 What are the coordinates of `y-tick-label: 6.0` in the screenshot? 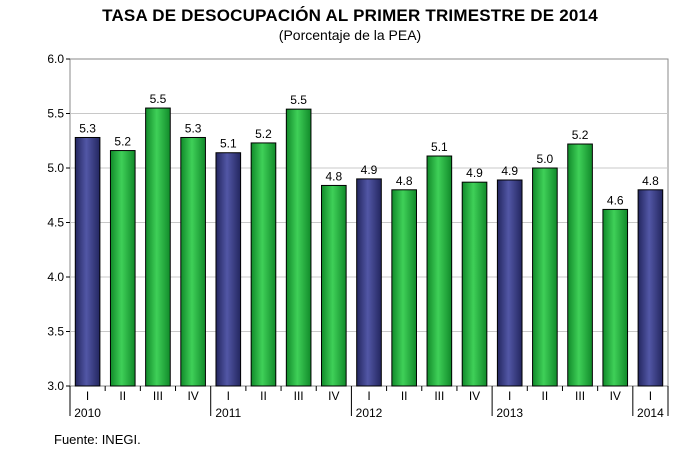 It's located at (55, 59).